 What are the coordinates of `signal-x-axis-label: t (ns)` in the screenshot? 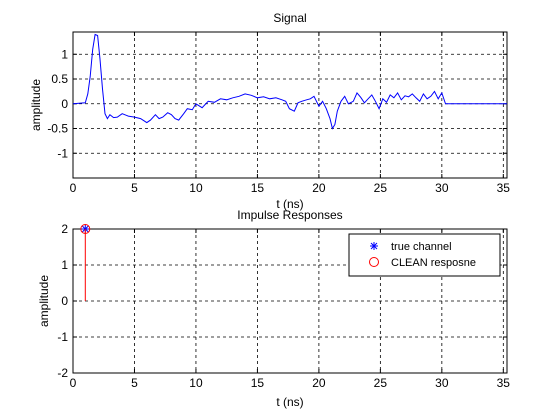 It's located at (289, 204).